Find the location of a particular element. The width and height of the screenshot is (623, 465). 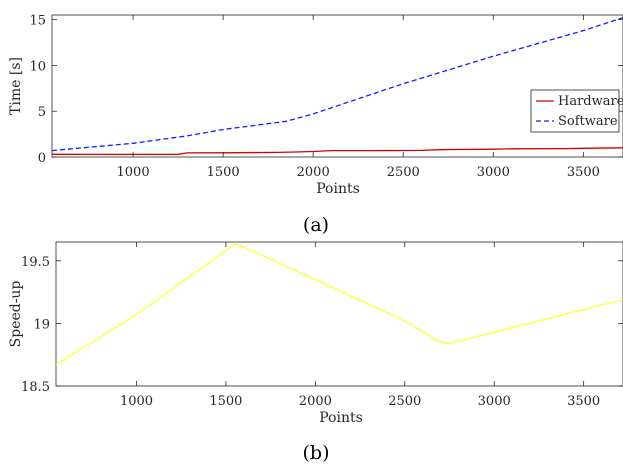

panel-a-xtick-label: 3500 is located at coordinates (583, 172).